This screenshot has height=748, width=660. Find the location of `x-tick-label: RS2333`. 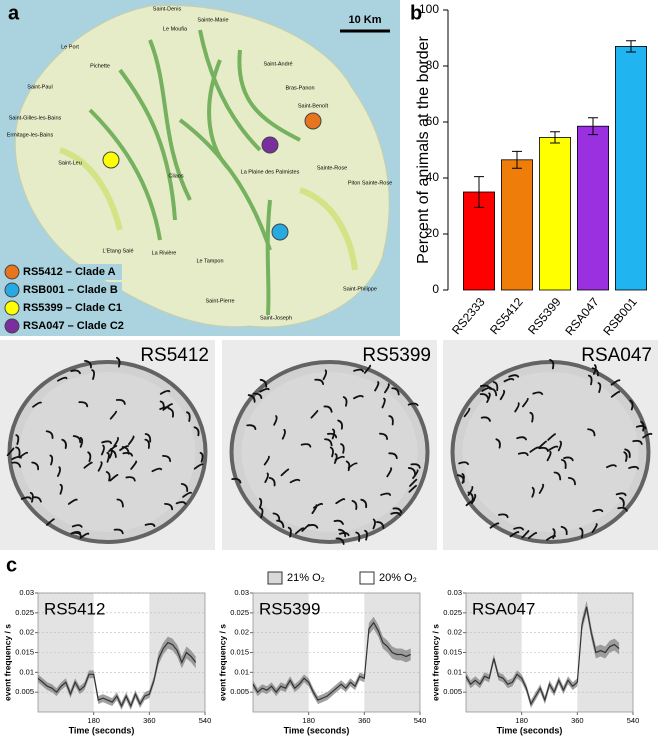

x-tick-label: RS2333 is located at coordinates (468, 316).